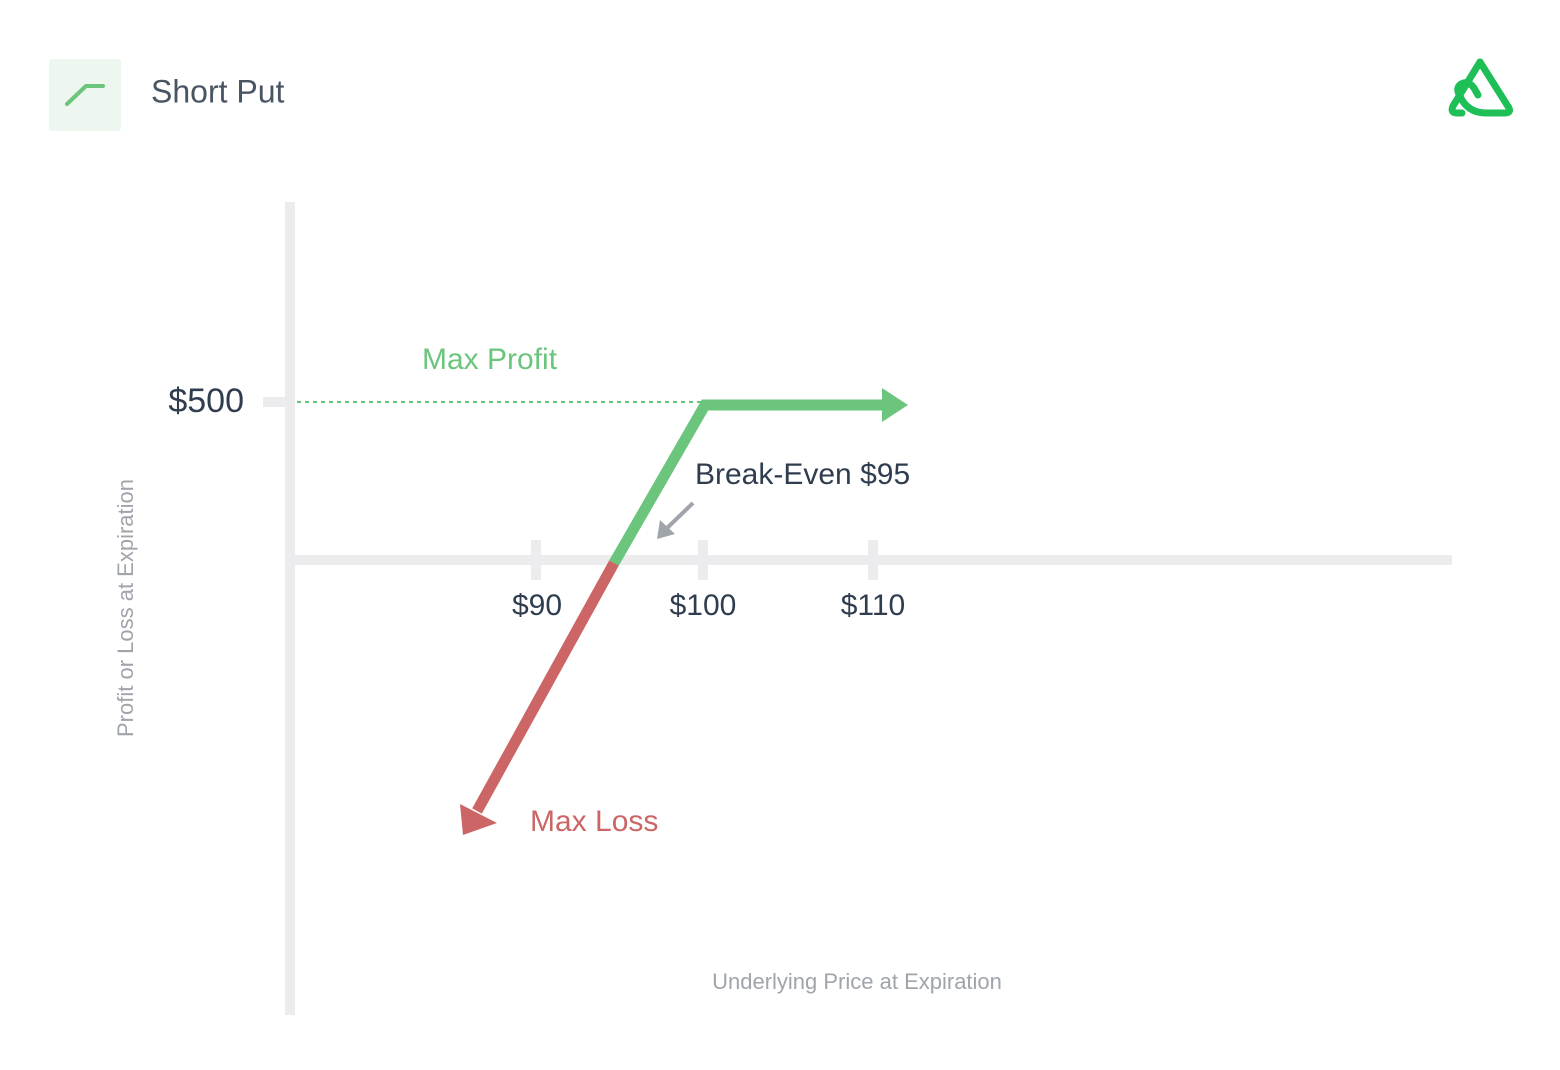  Describe the element at coordinates (545, 687) in the screenshot. I see `loss-line` at that location.